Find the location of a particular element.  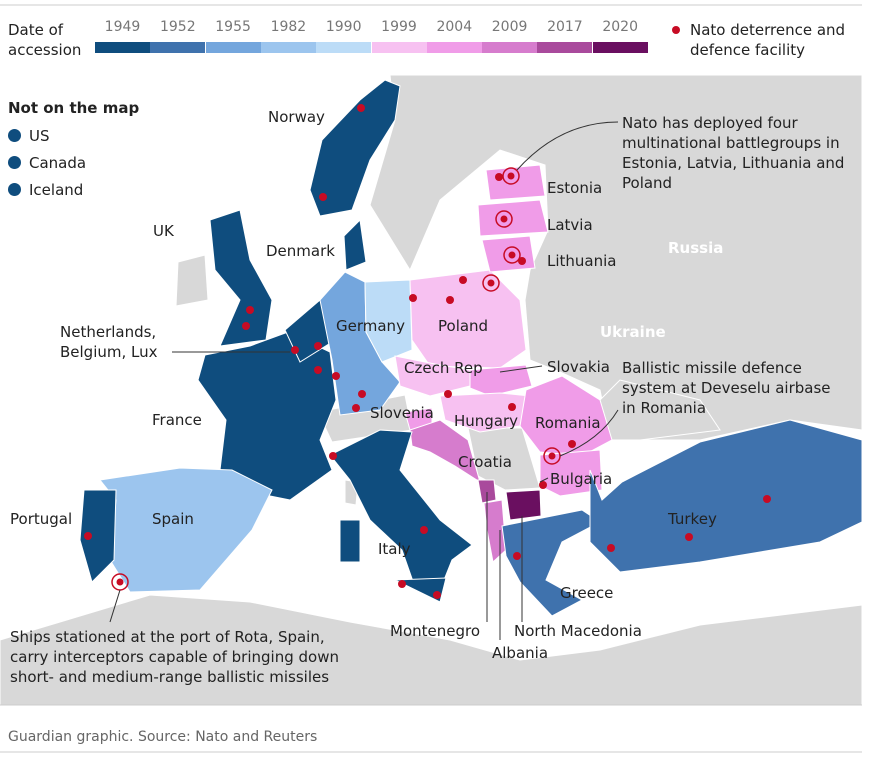

country-label: Slovenia is located at coordinates (402, 413).